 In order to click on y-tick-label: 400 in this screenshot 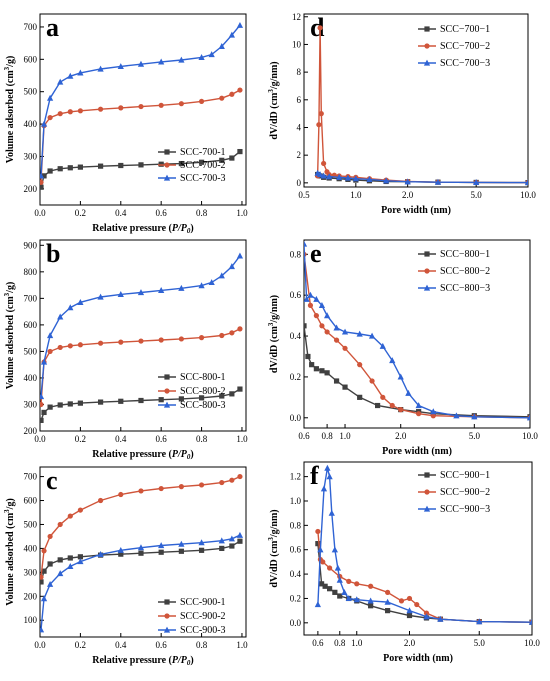, I will do `click(31, 548)`.